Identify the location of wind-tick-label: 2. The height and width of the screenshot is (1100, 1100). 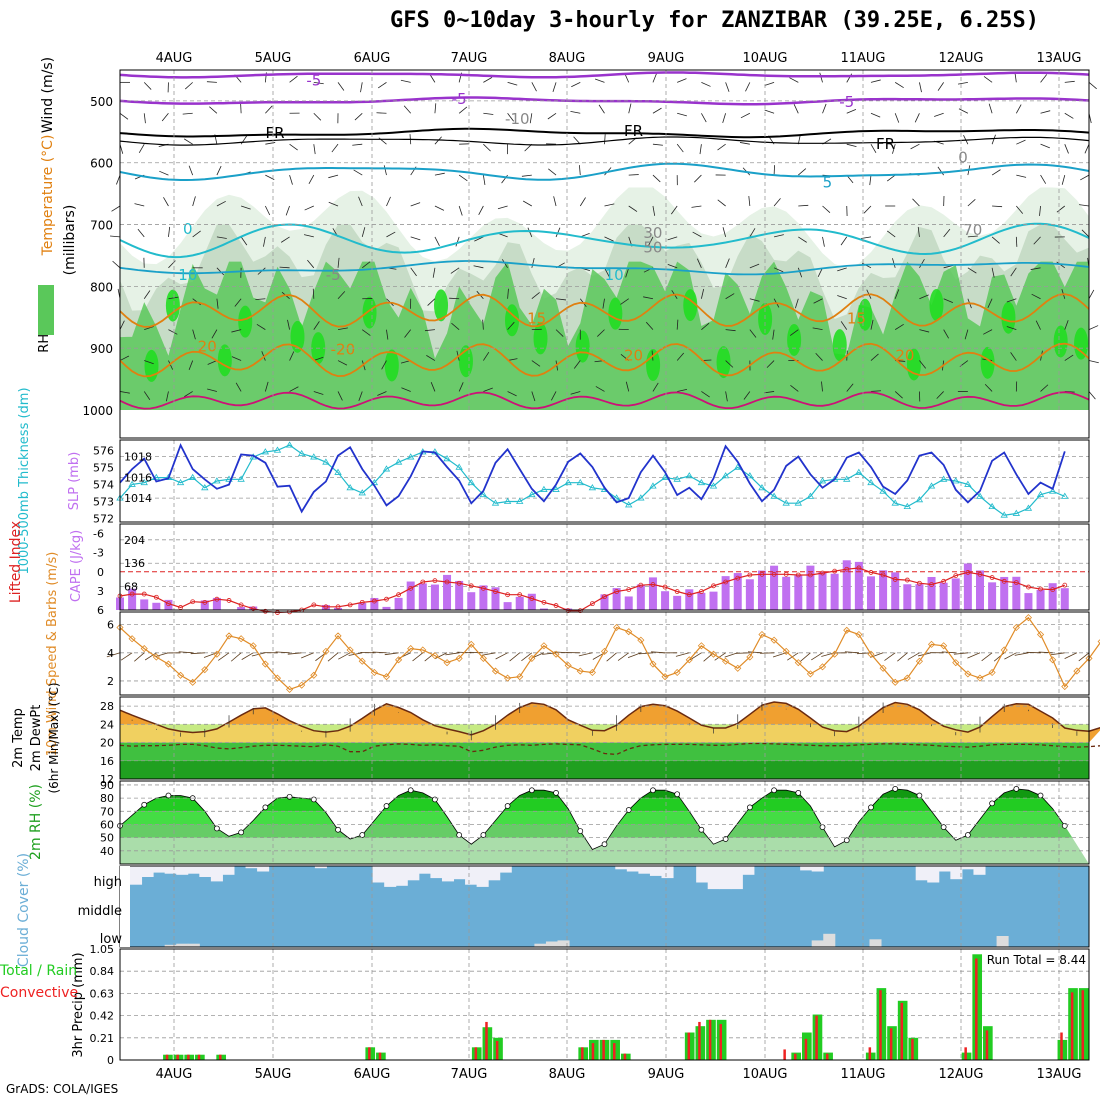
(110, 681).